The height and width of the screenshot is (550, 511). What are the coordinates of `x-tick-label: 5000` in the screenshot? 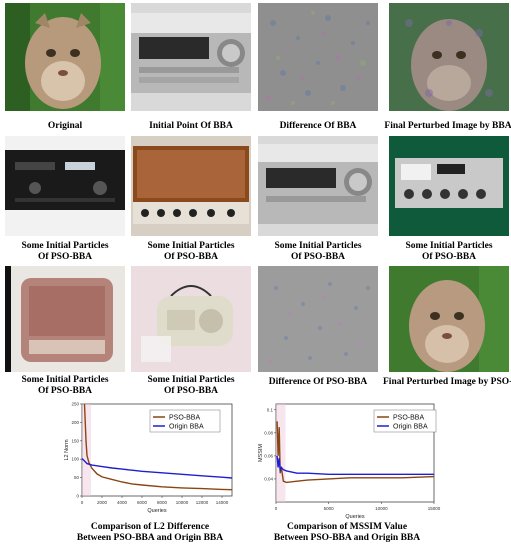 It's located at (329, 508).